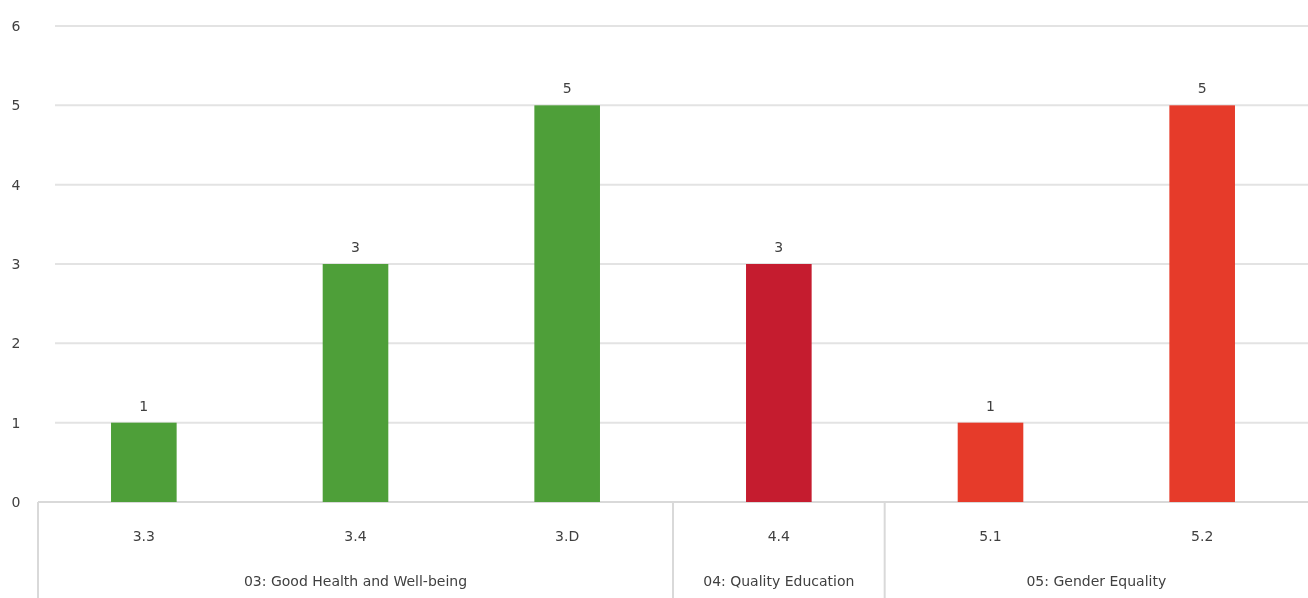 This screenshot has width=1308, height=598. What do you see at coordinates (1202, 536) in the screenshot?
I see `x-tick-label: 5.2` at bounding box center [1202, 536].